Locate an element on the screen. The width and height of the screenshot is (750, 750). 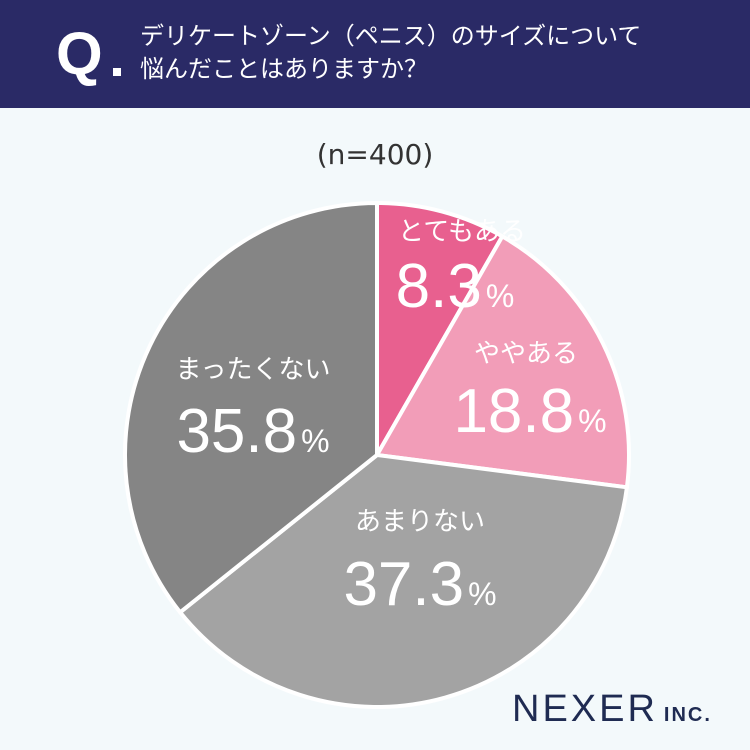
logo-suffix: INC. is located at coordinates (687, 715).